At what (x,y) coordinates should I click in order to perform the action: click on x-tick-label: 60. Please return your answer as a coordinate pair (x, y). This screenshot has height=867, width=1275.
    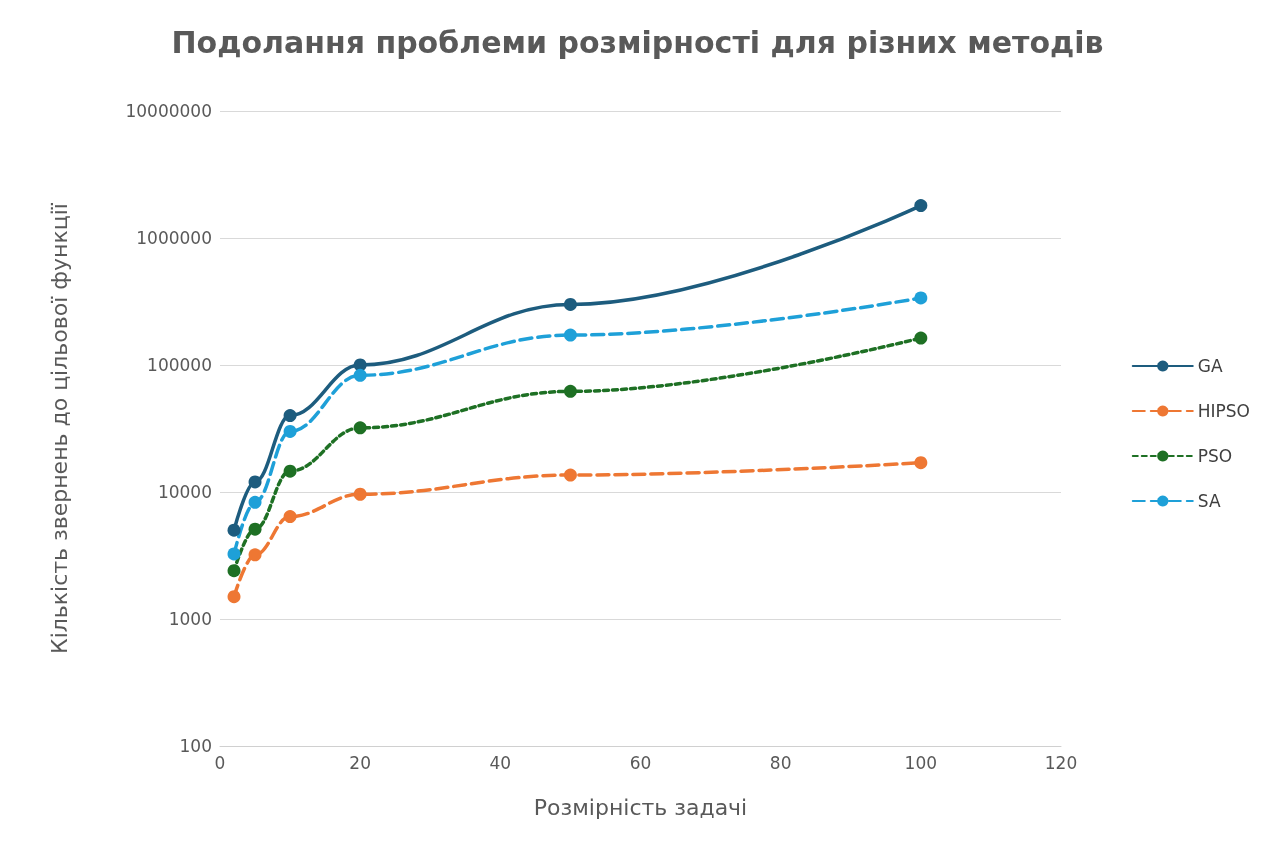
    Looking at the image, I should click on (640, 762).